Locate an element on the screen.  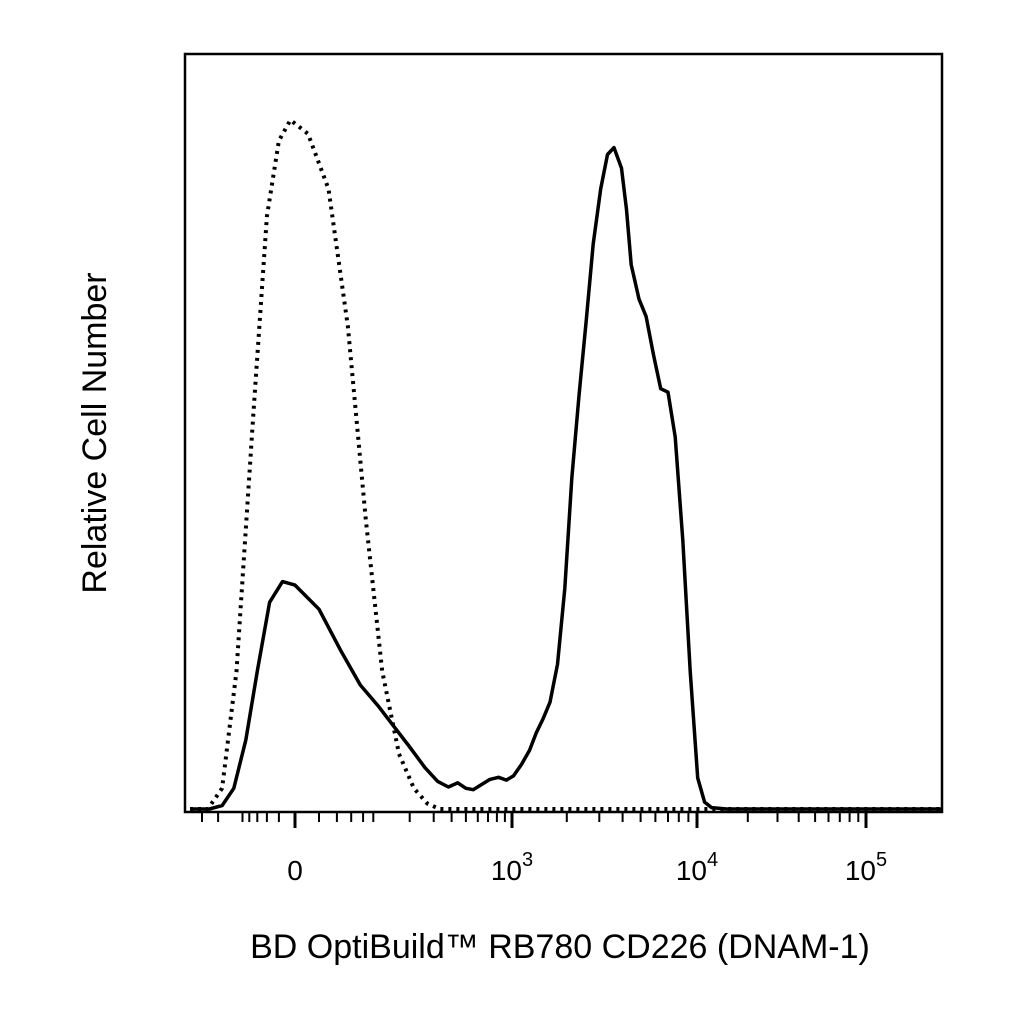
x-axis-minor-ticks is located at coordinates (534, 820).